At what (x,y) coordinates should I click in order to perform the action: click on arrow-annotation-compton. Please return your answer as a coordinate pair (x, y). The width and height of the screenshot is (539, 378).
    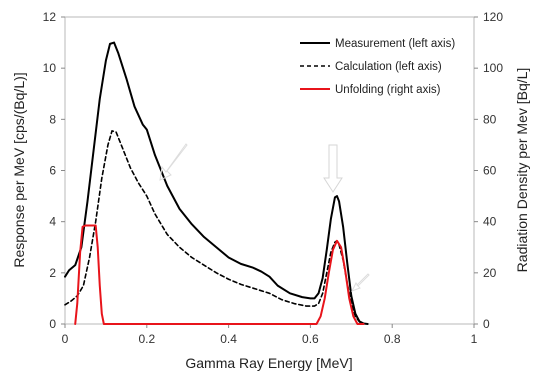
    Looking at the image, I should click on (173, 162).